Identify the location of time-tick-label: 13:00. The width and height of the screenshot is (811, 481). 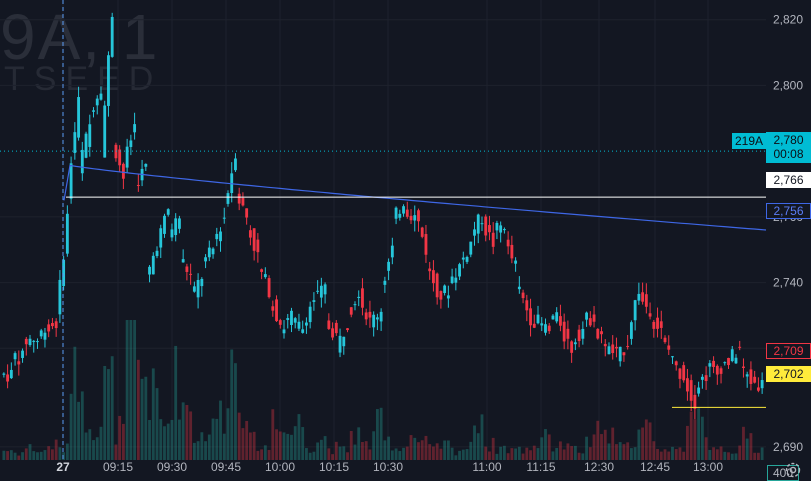
(708, 467).